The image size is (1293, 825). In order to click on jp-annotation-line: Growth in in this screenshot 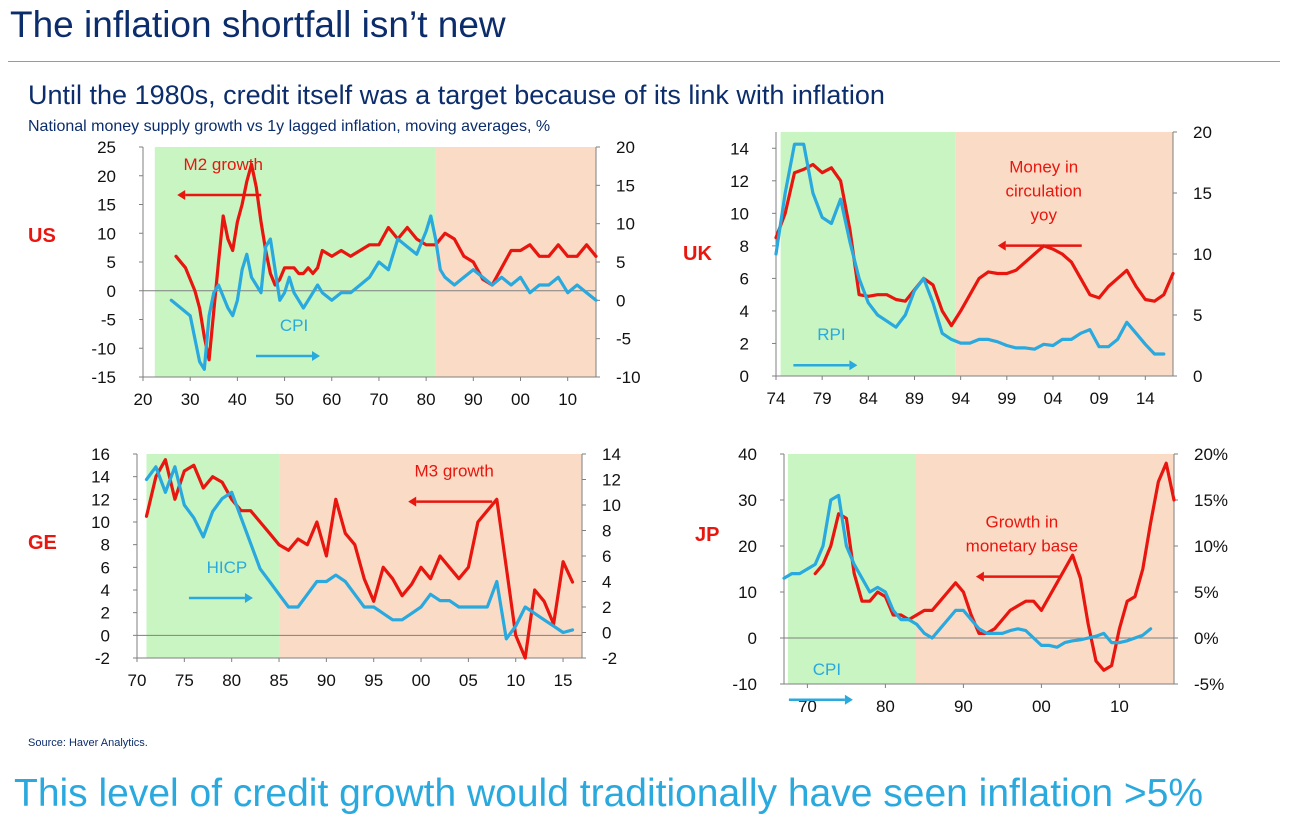, I will do `click(1022, 522)`.